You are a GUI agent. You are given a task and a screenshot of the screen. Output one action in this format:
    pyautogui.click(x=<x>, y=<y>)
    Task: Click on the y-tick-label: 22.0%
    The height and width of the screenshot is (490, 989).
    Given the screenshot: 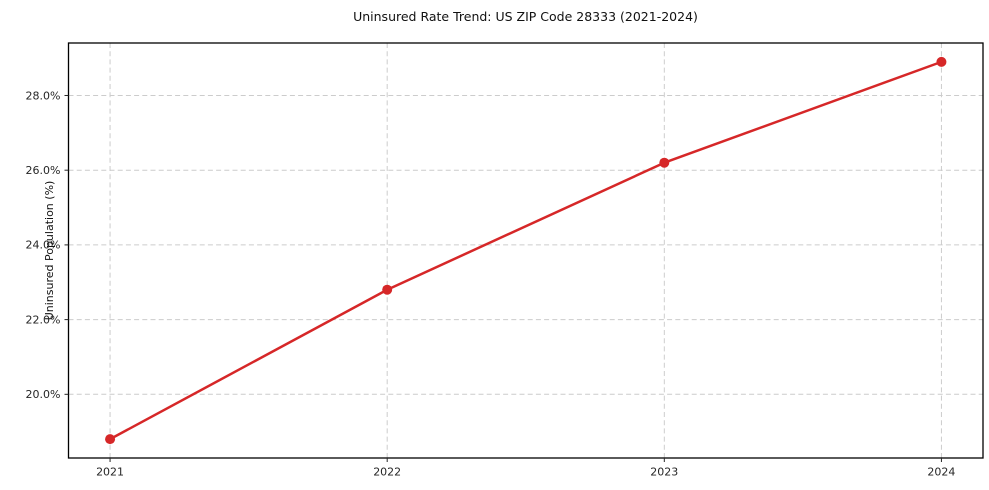 What is the action you would take?
    pyautogui.click(x=43, y=319)
    